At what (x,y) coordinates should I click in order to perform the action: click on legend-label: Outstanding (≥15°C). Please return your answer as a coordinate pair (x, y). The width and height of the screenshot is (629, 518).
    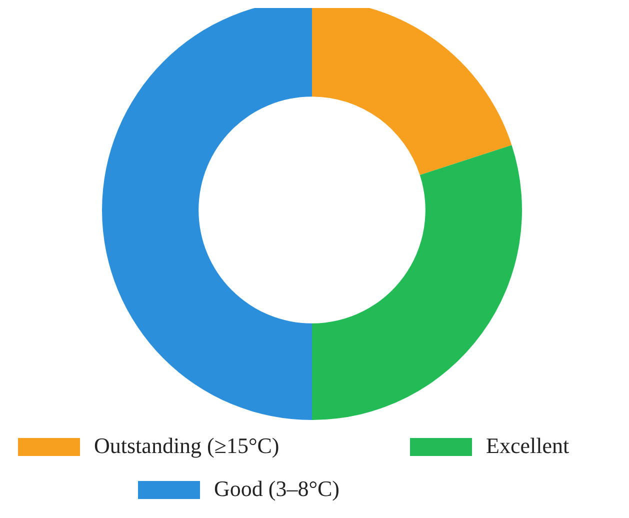
    Looking at the image, I should click on (187, 445).